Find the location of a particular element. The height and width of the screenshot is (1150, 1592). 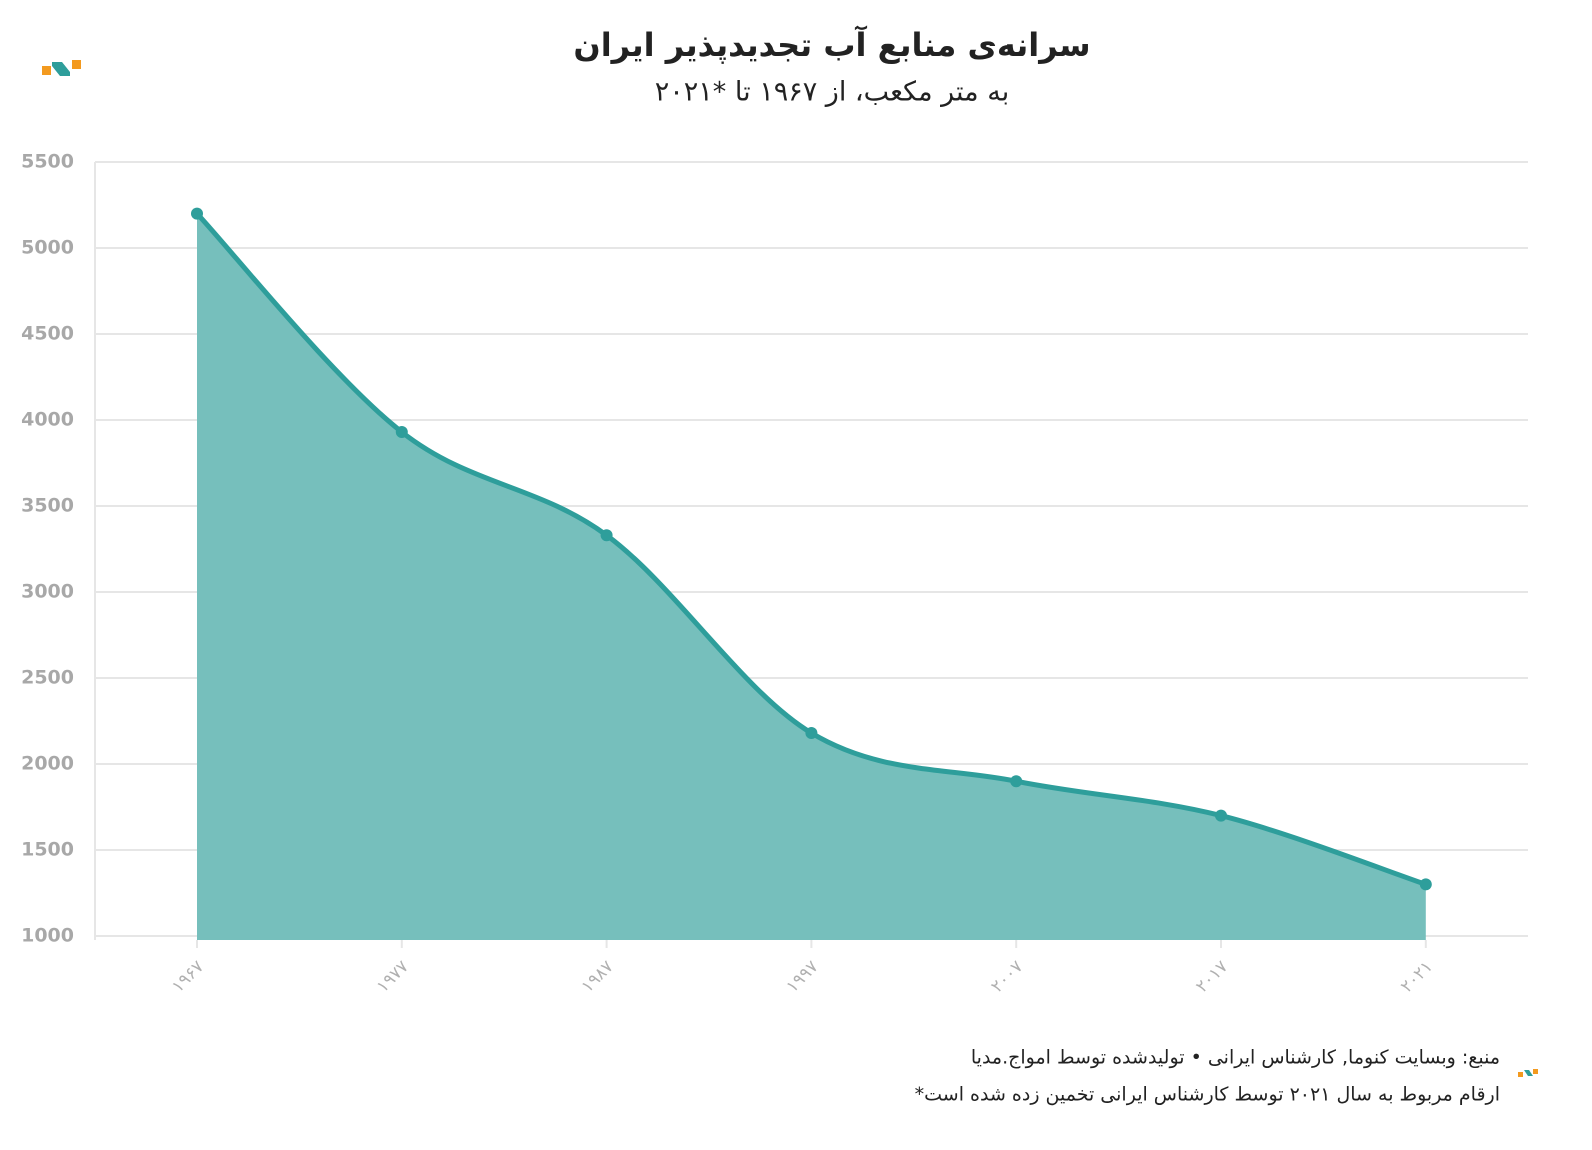

x-tick-label: ۲۰۱۷ is located at coordinates (1212, 977).